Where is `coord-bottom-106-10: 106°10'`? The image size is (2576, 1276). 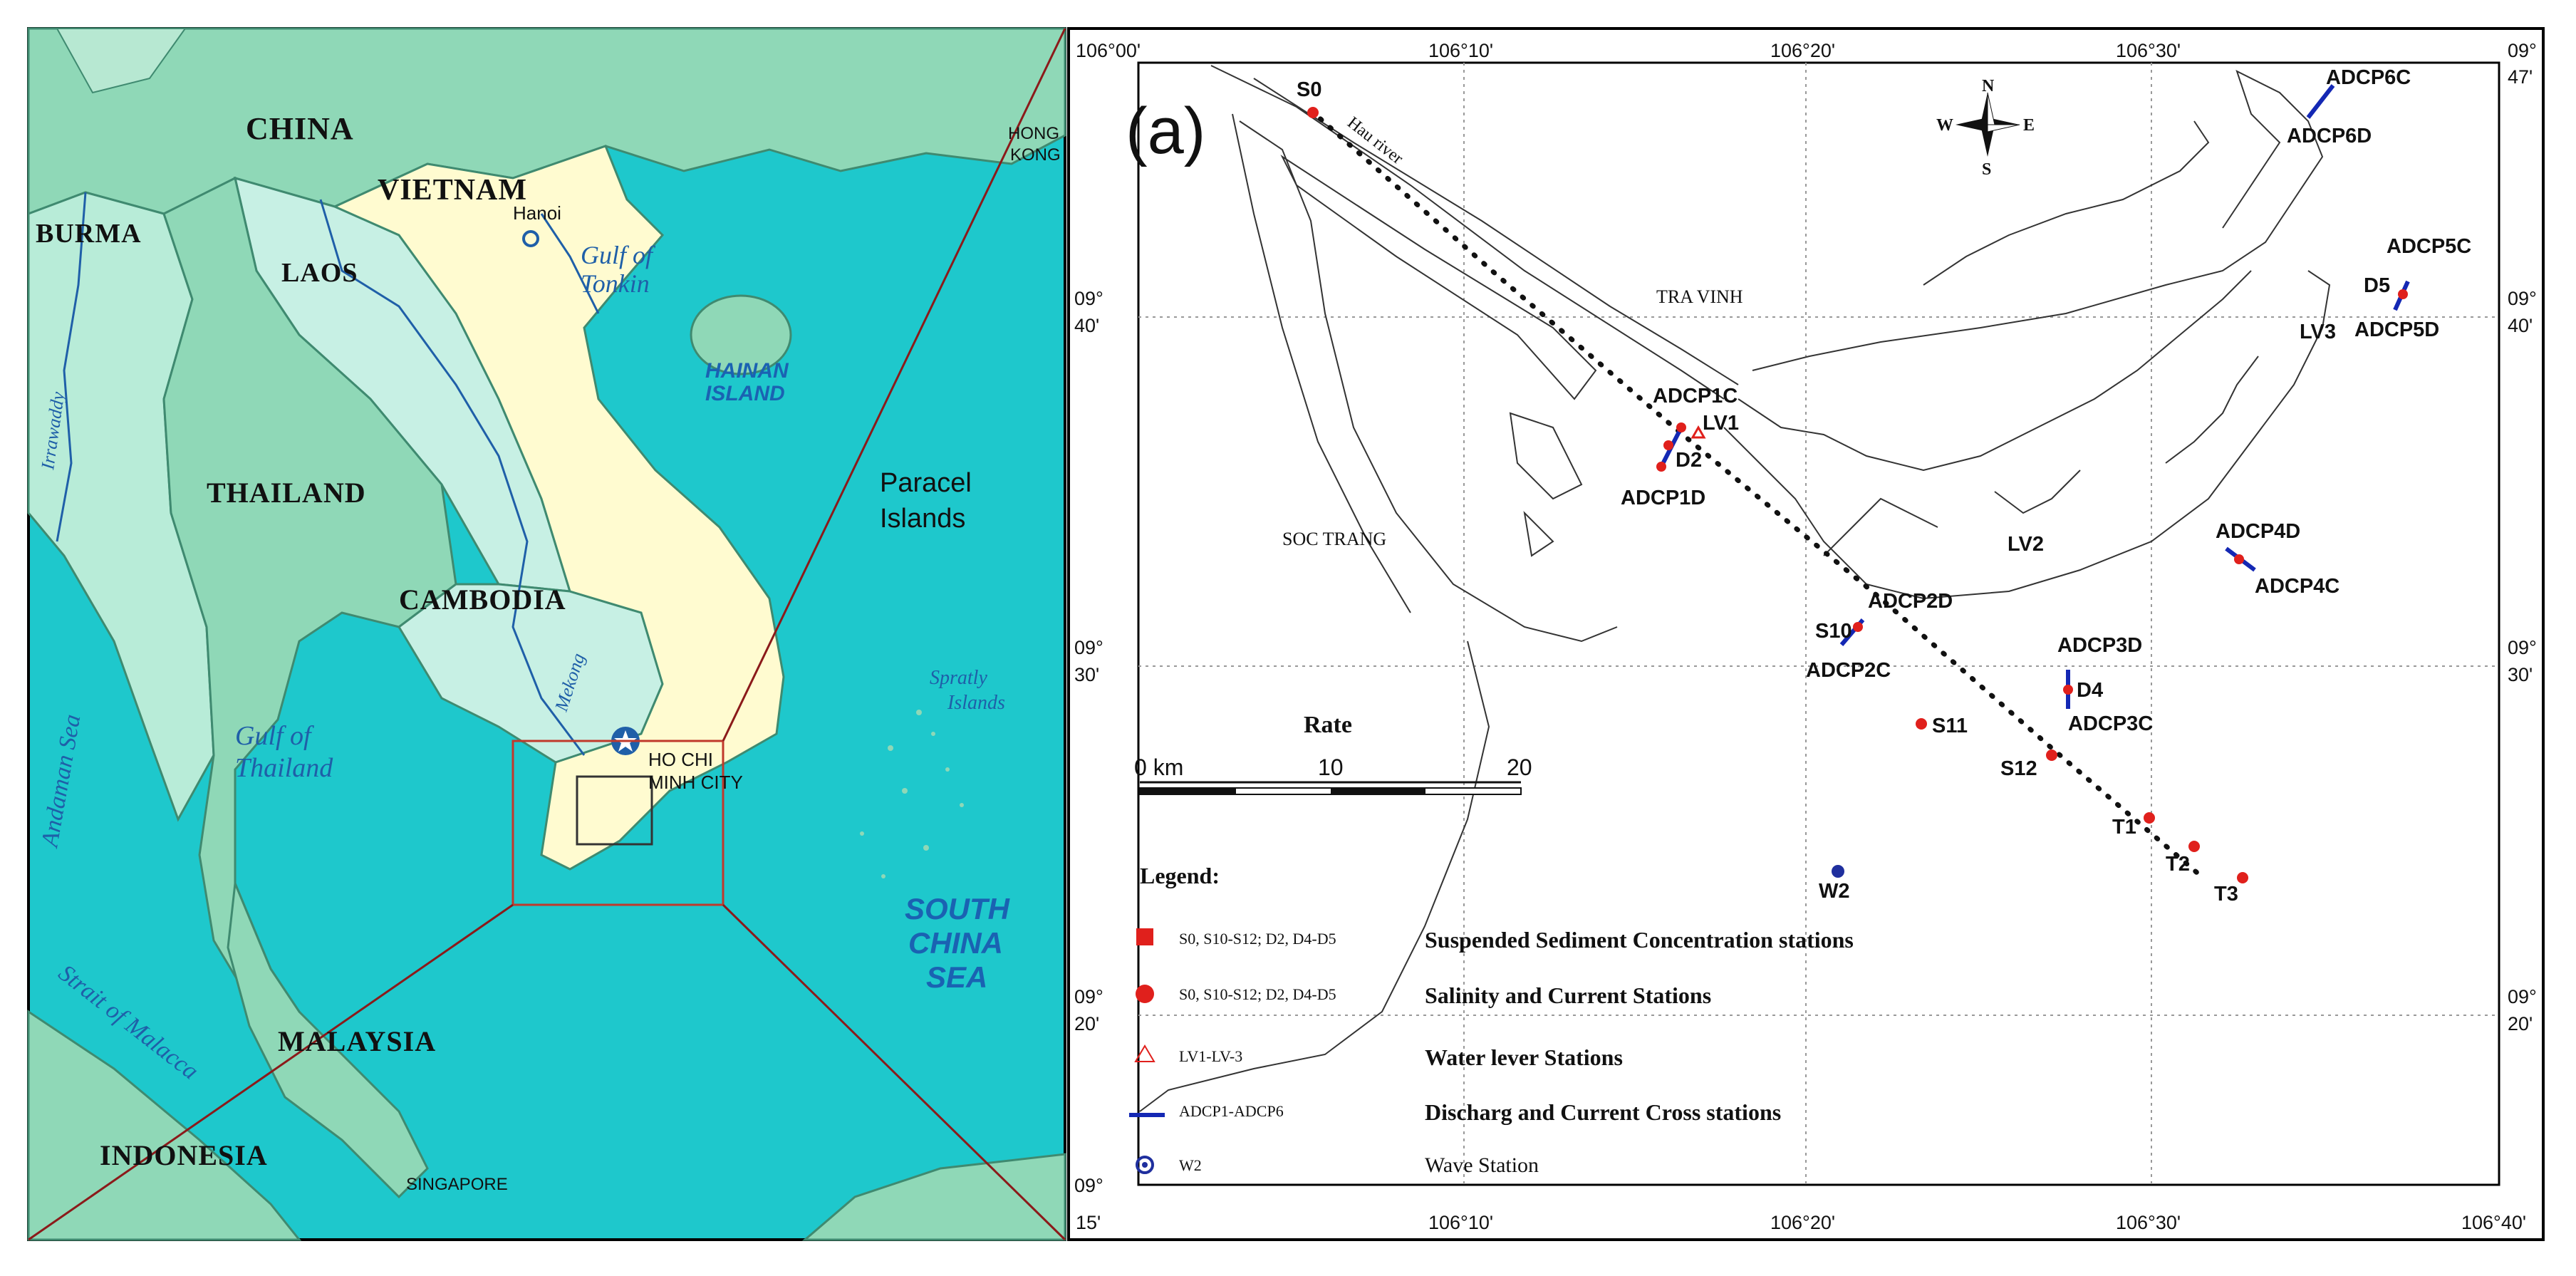
coord-bottom-106-10: 106°10' is located at coordinates (1461, 1222).